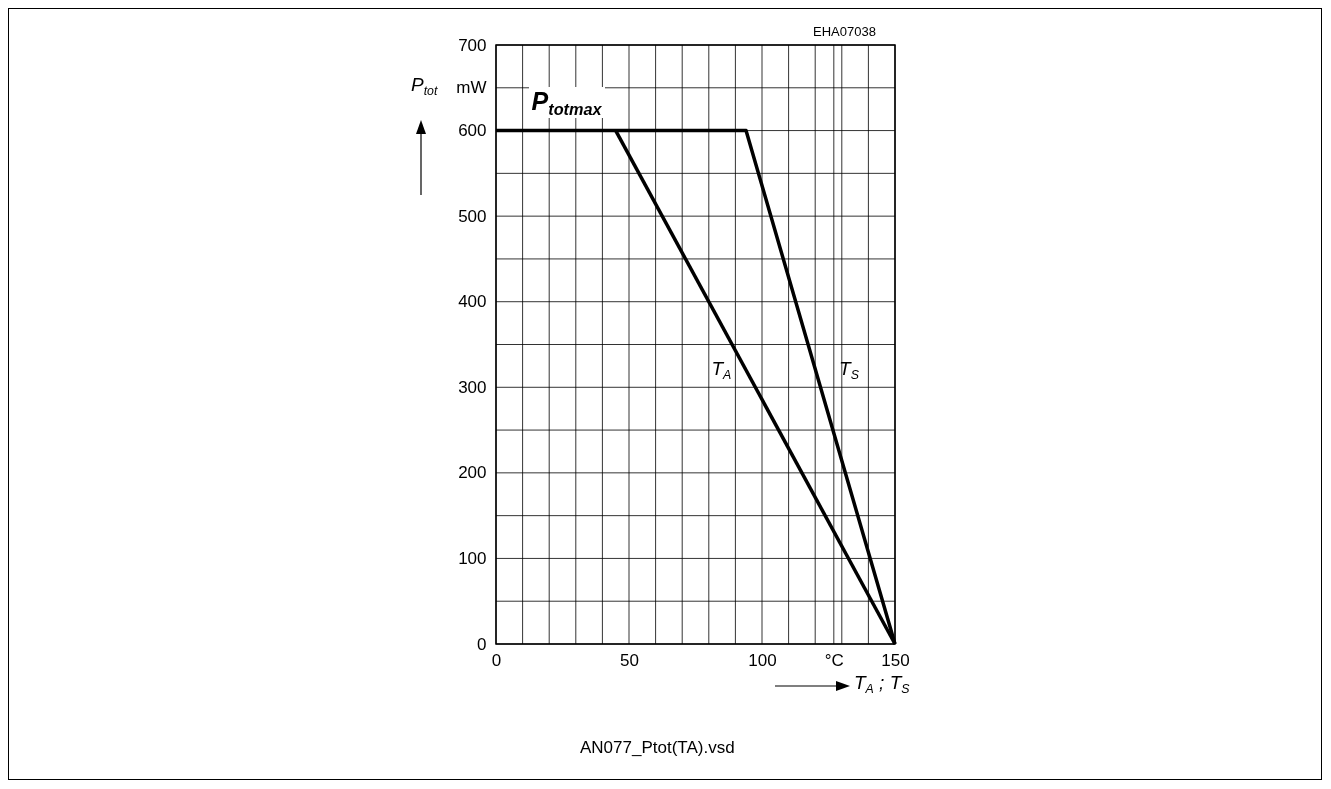 The width and height of the screenshot is (1331, 789). I want to click on x-tick-label: 50, so click(629, 660).